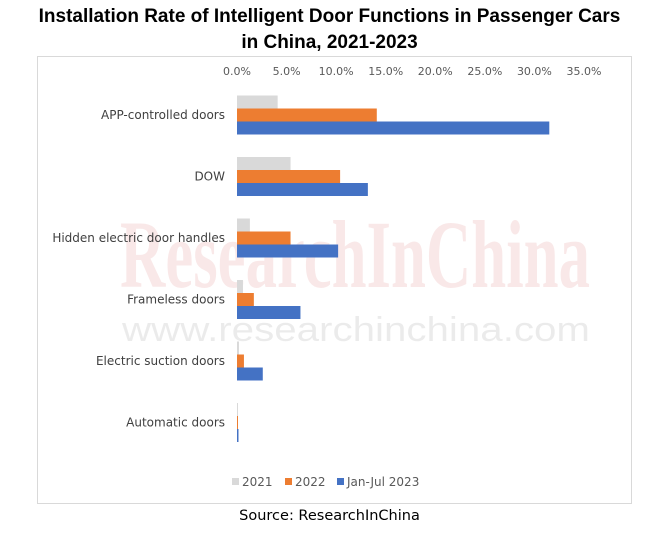 Image resolution: width=659 pixels, height=539 pixels. What do you see at coordinates (237, 71) in the screenshot?
I see `x-tick-label: 0.0%` at bounding box center [237, 71].